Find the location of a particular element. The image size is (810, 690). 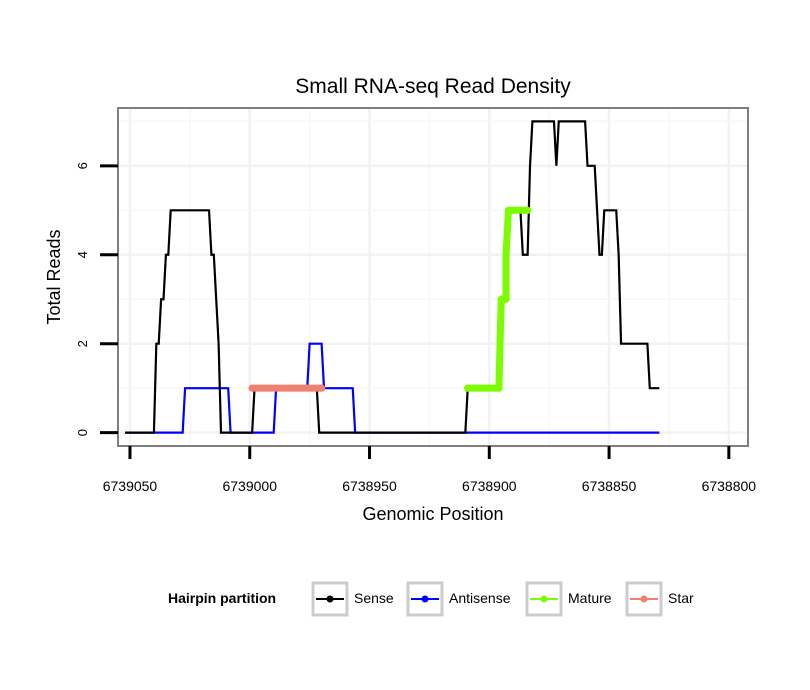

legend-dot-sense is located at coordinates (330, 599).